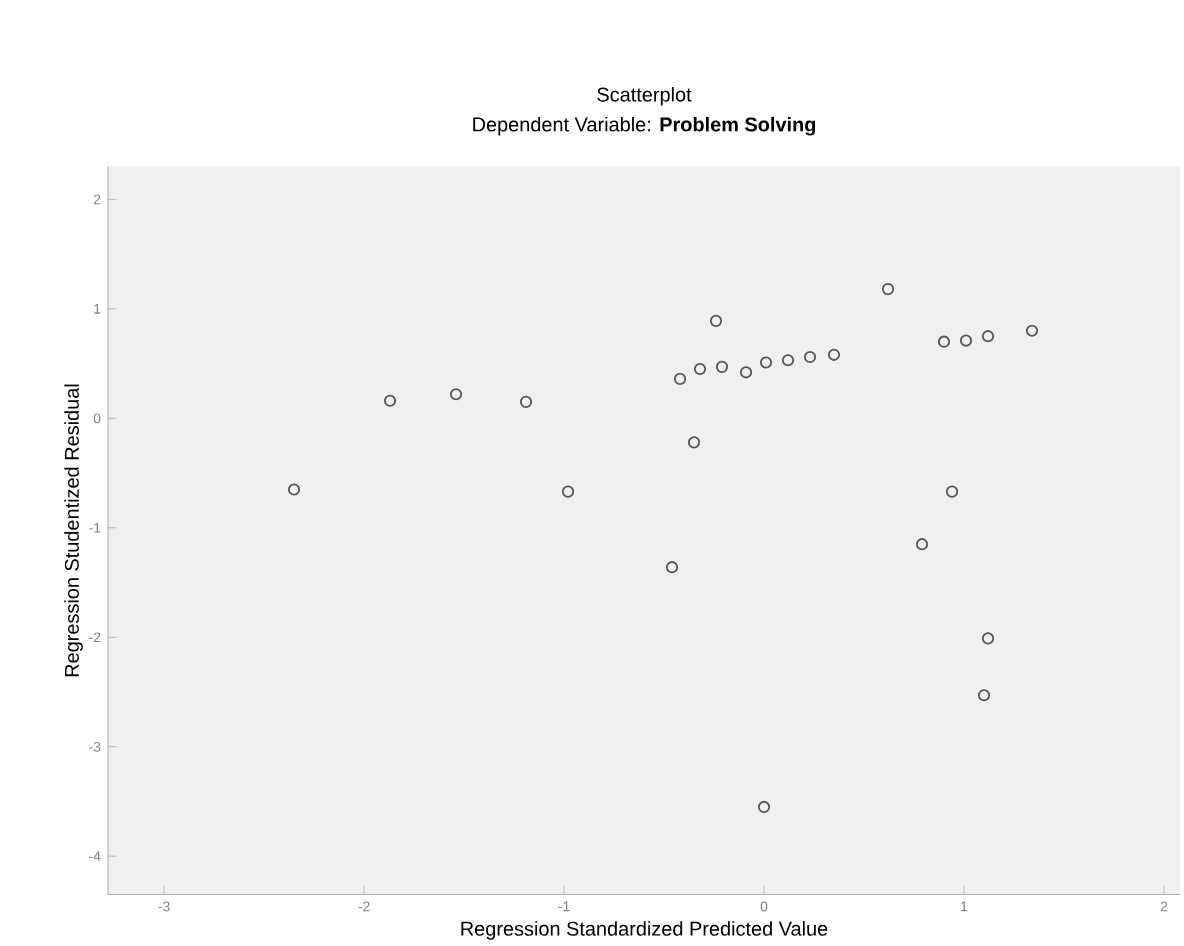  I want to click on y-axis-title: Regression Studentized Residual, so click(73, 530).